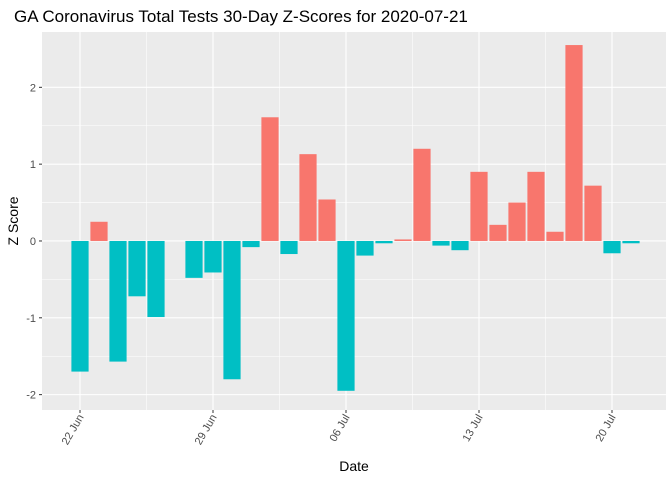 This screenshot has height=480, width=672. What do you see at coordinates (31, 396) in the screenshot?
I see `y-tick-label: -2` at bounding box center [31, 396].